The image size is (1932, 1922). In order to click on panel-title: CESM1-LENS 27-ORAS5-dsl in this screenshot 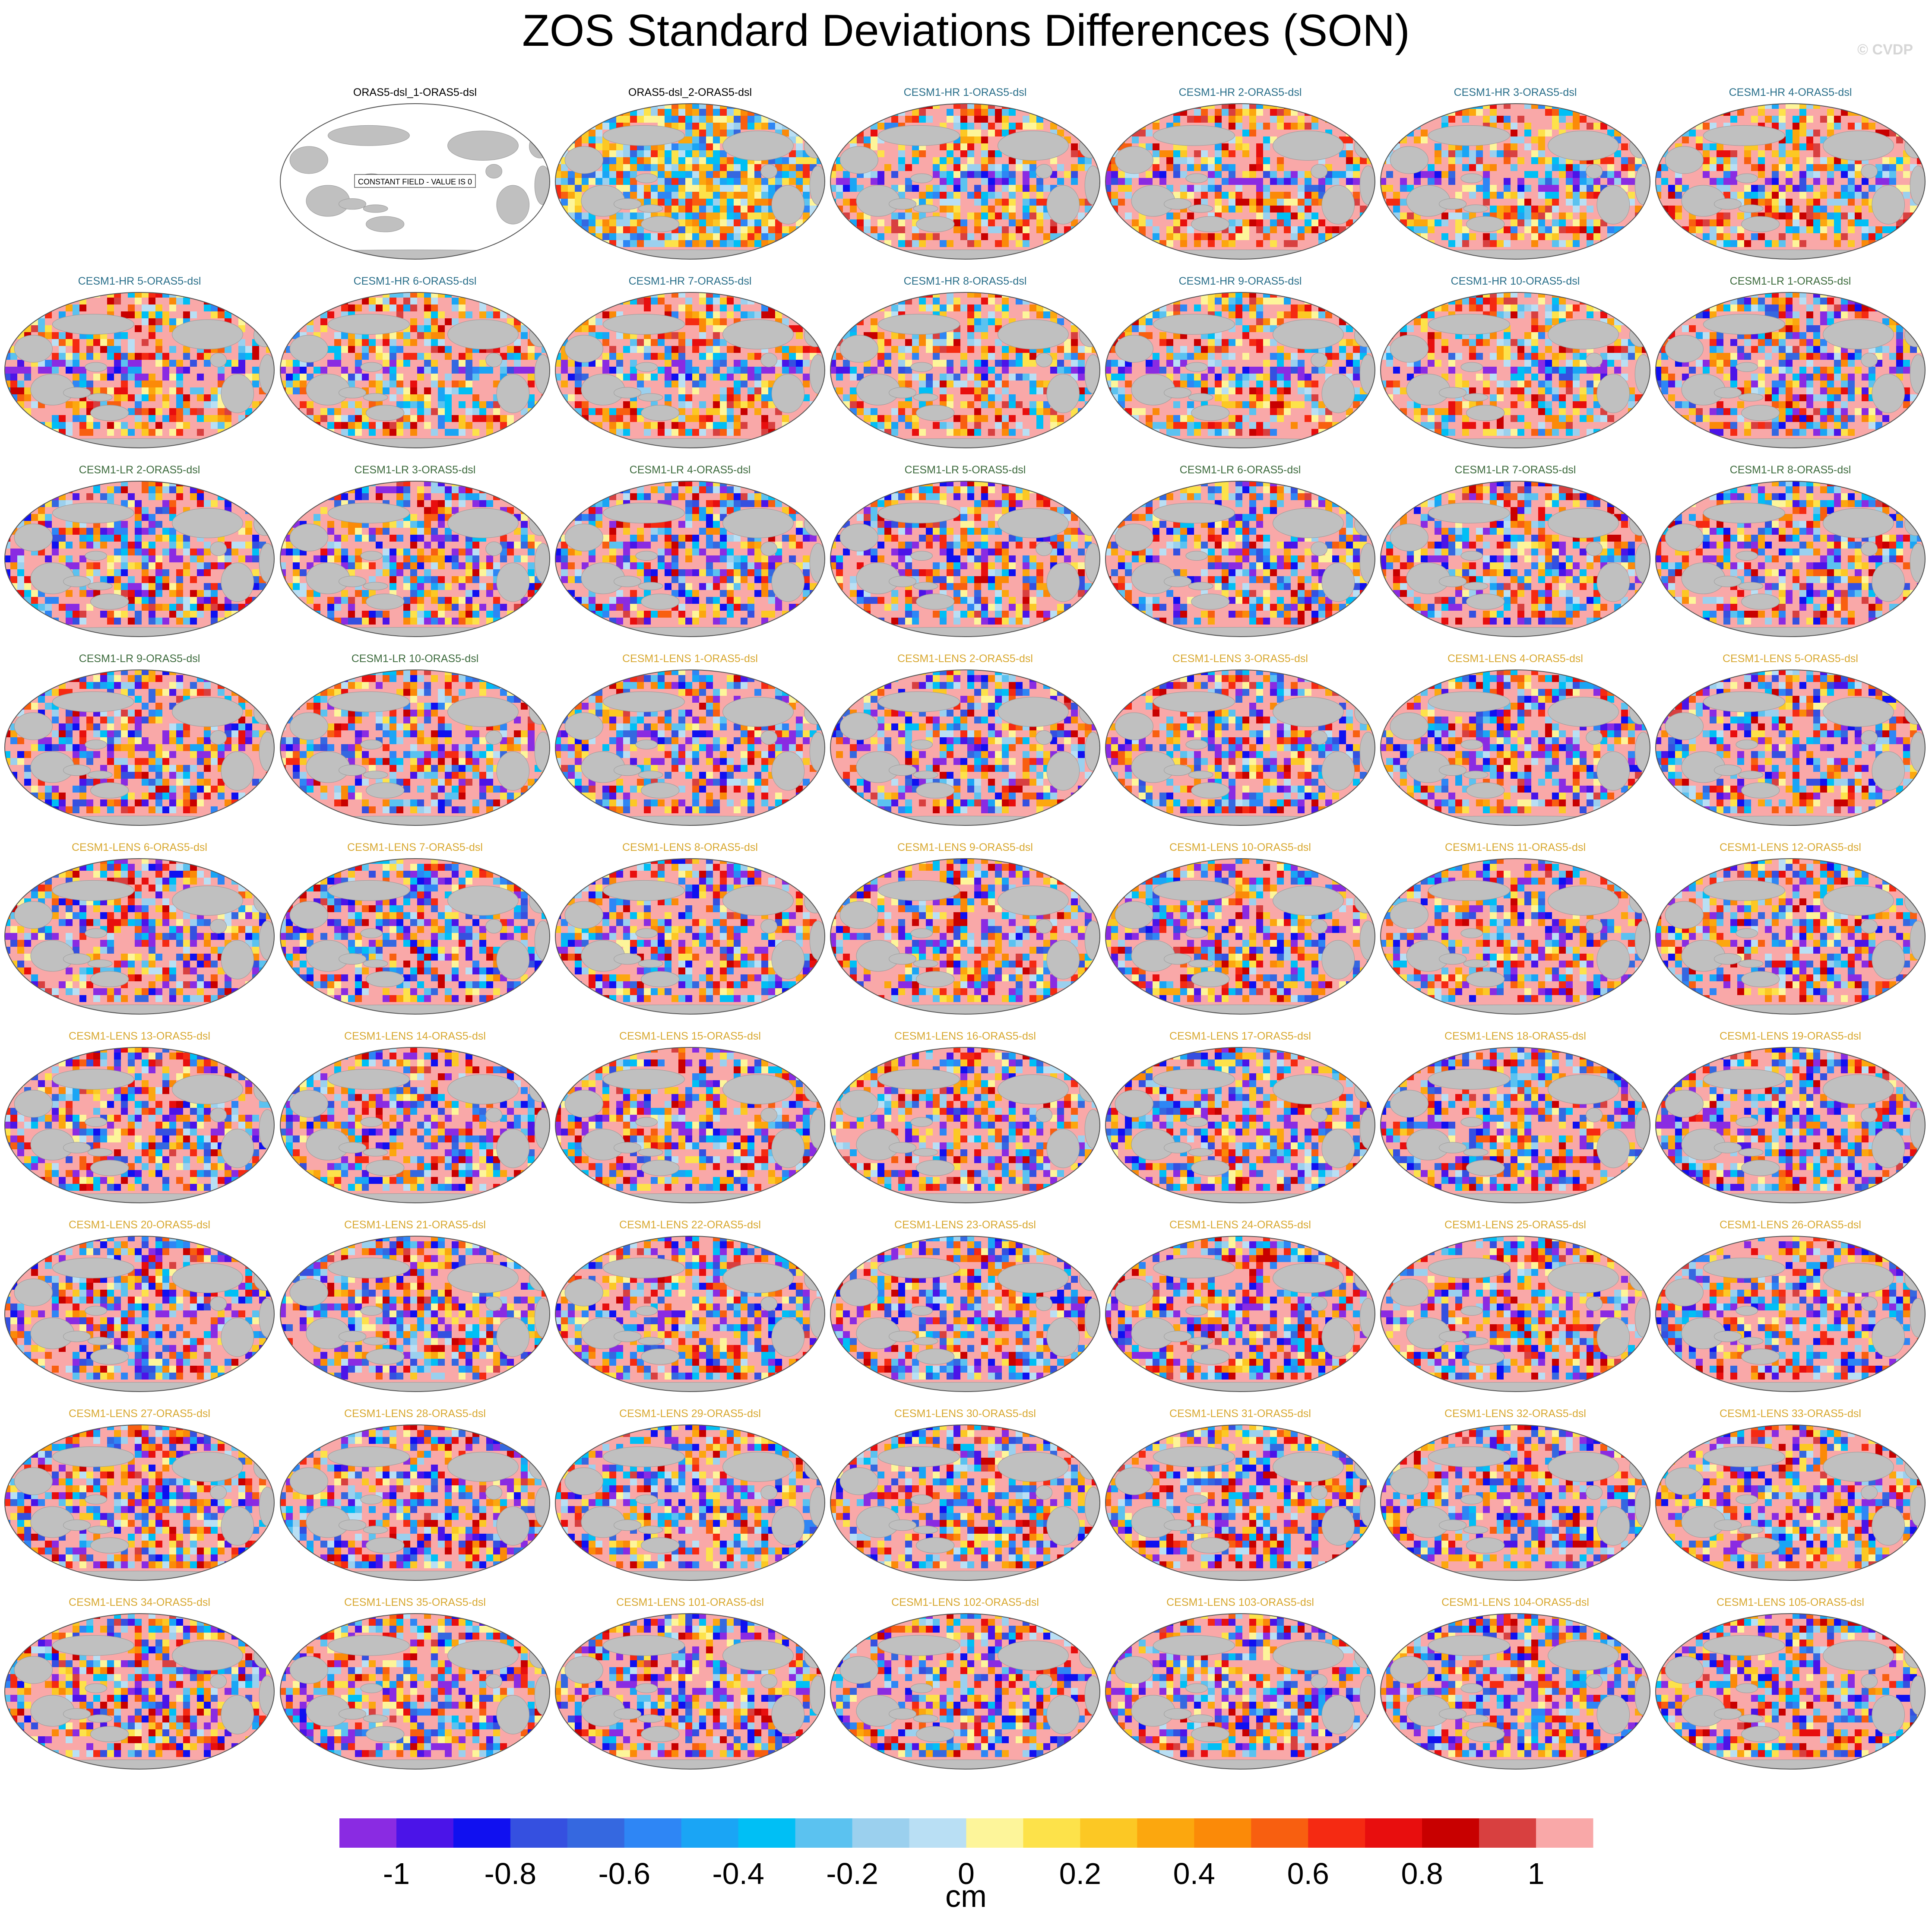, I will do `click(140, 1414)`.